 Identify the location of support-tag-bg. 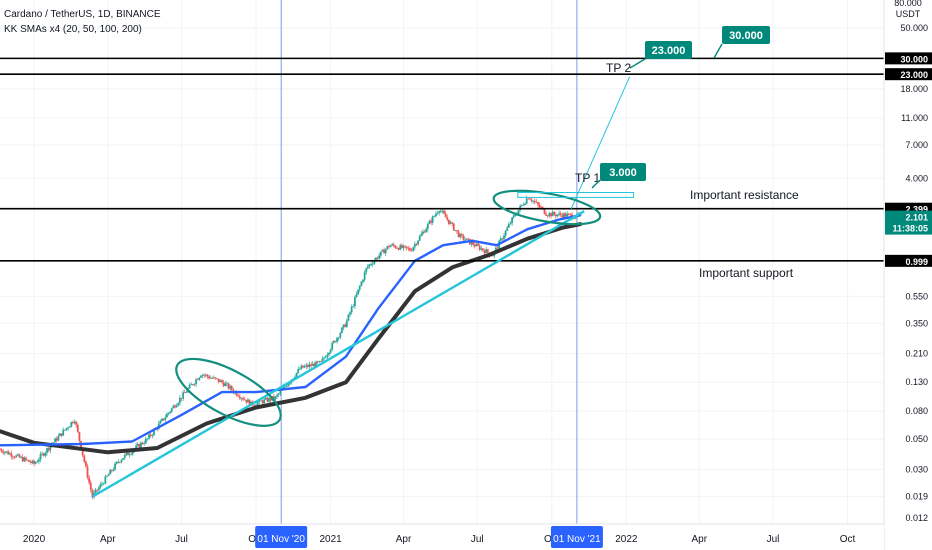
(908, 260).